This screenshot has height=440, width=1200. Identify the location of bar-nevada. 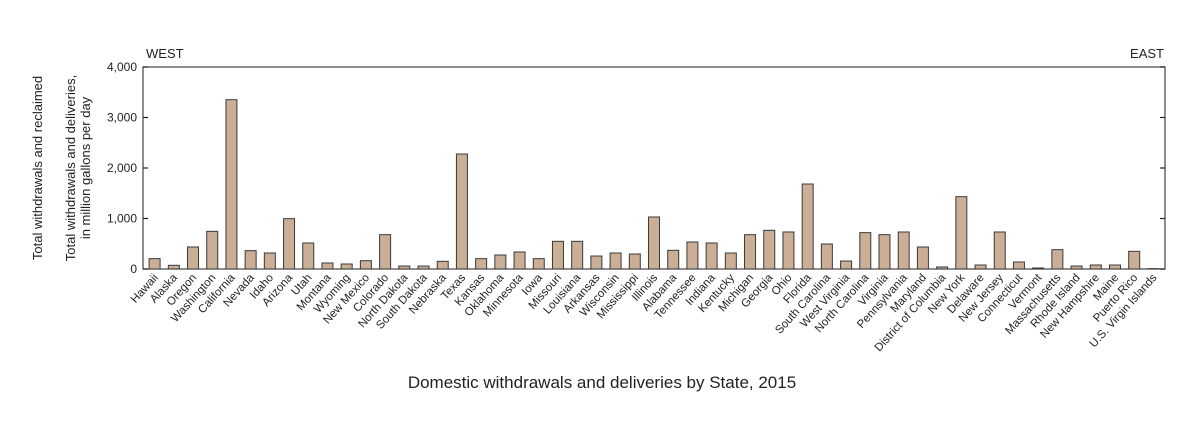
(250, 260).